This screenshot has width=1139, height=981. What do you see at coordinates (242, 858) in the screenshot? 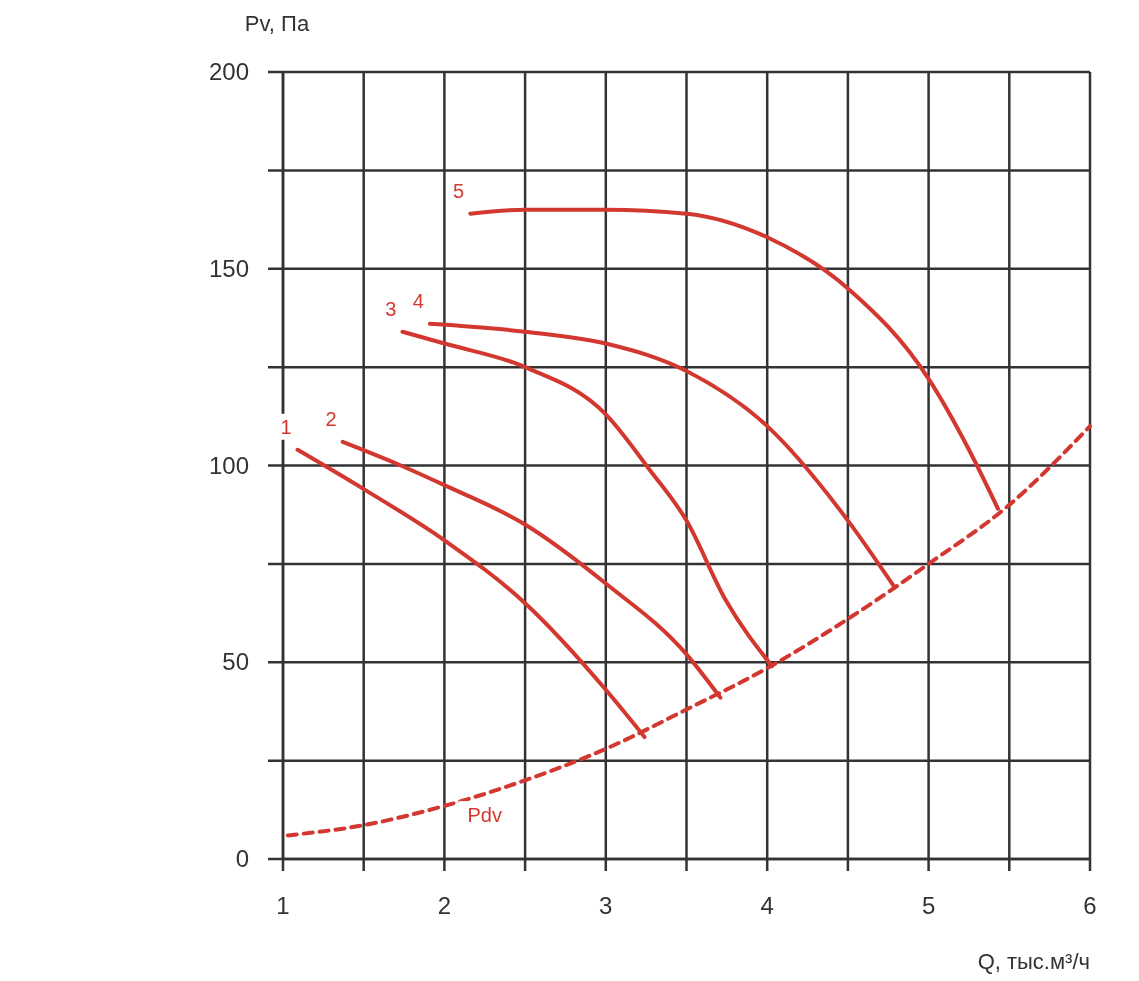
I see `y-tick-label: 0` at bounding box center [242, 858].